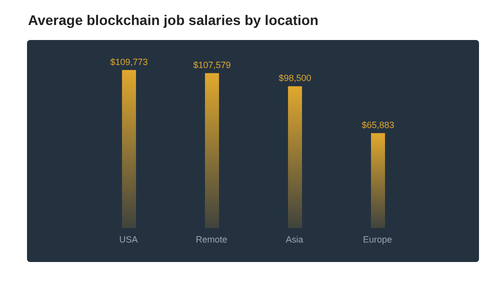 The height and width of the screenshot is (300, 500). What do you see at coordinates (129, 62) in the screenshot?
I see `data-label: $109,773` at bounding box center [129, 62].